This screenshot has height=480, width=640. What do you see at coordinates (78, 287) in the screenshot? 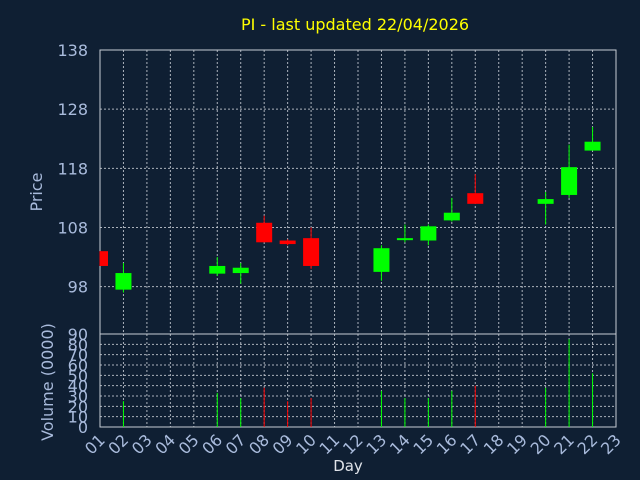
I see `price-y-tick-label: 98` at bounding box center [78, 287].